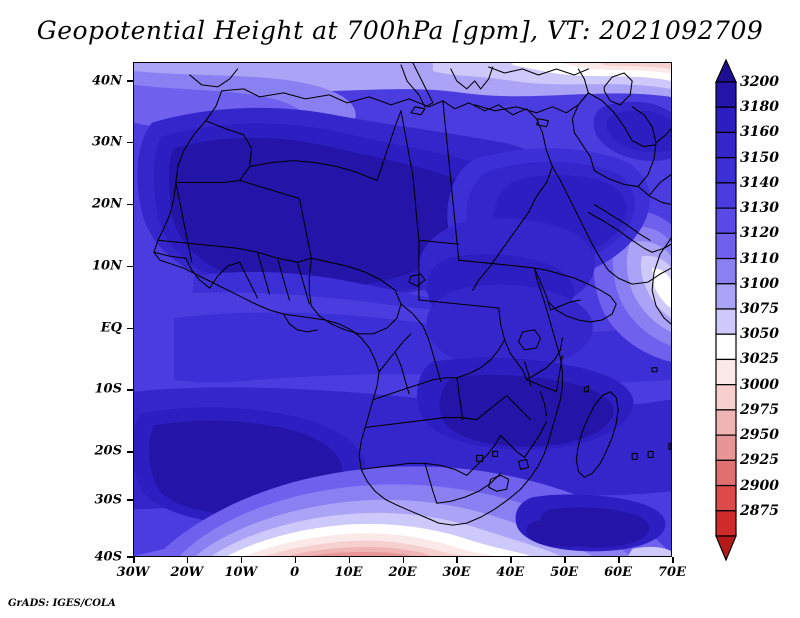 This screenshot has height=618, width=800. What do you see at coordinates (107, 142) in the screenshot?
I see `y-axis-label-1: 30N` at bounding box center [107, 142].